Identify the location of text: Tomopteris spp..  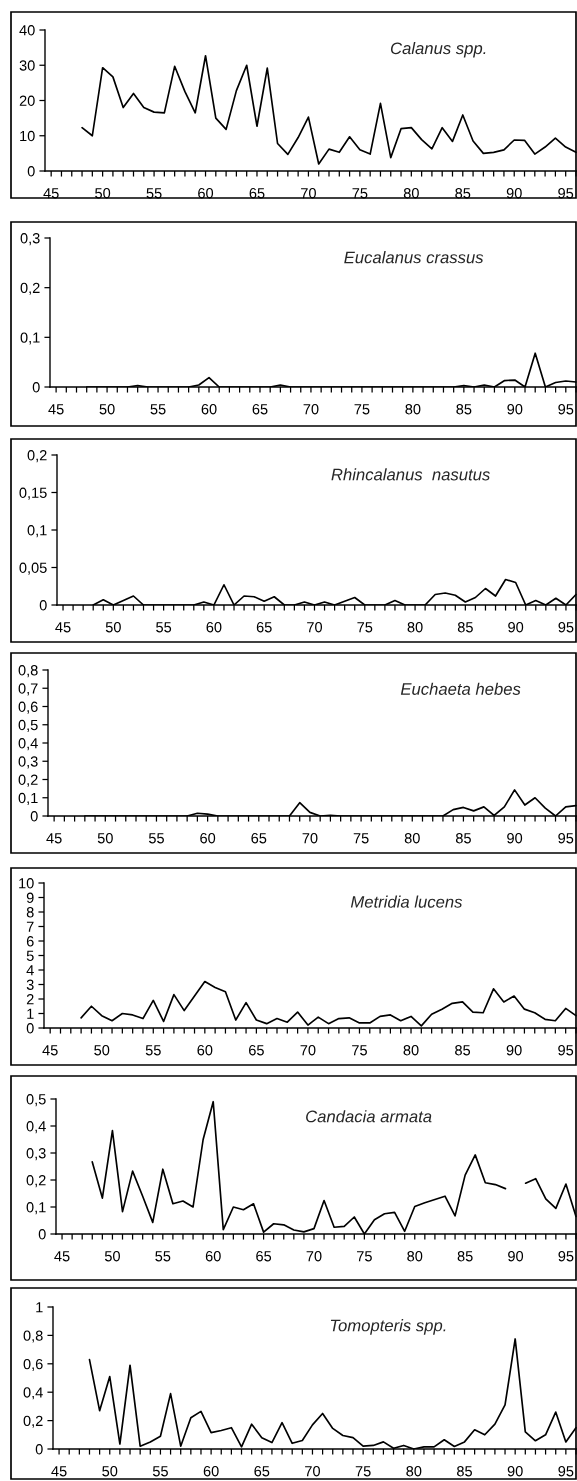
(388, 1327).